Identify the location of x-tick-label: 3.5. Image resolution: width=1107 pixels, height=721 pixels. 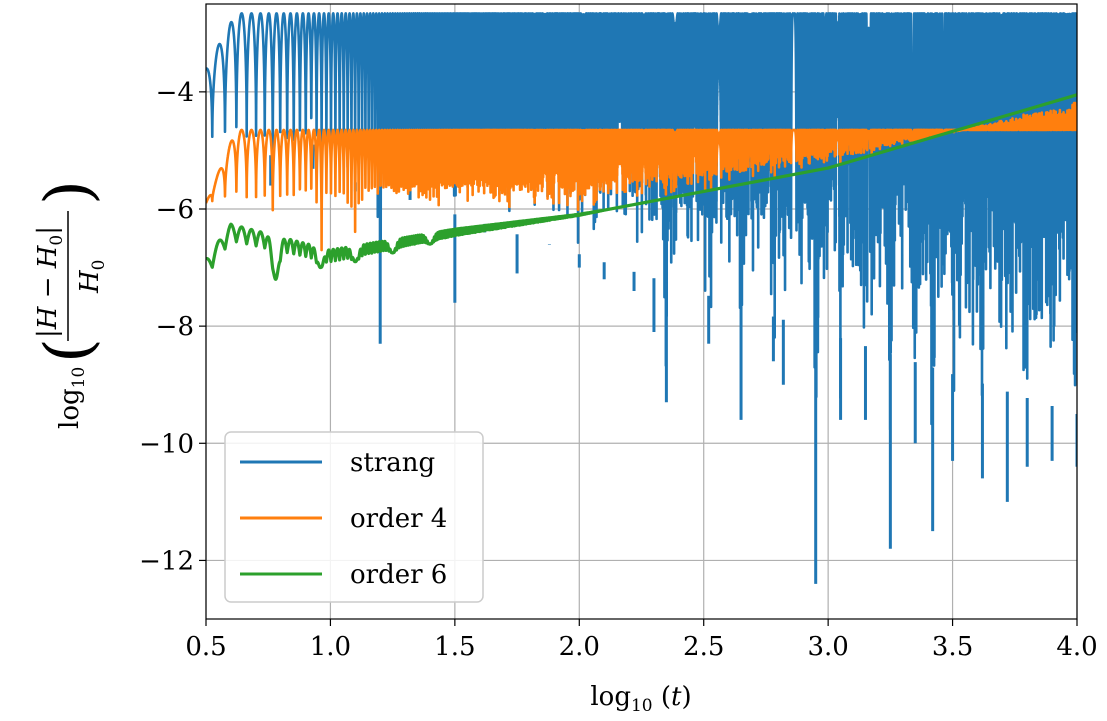
(952, 647).